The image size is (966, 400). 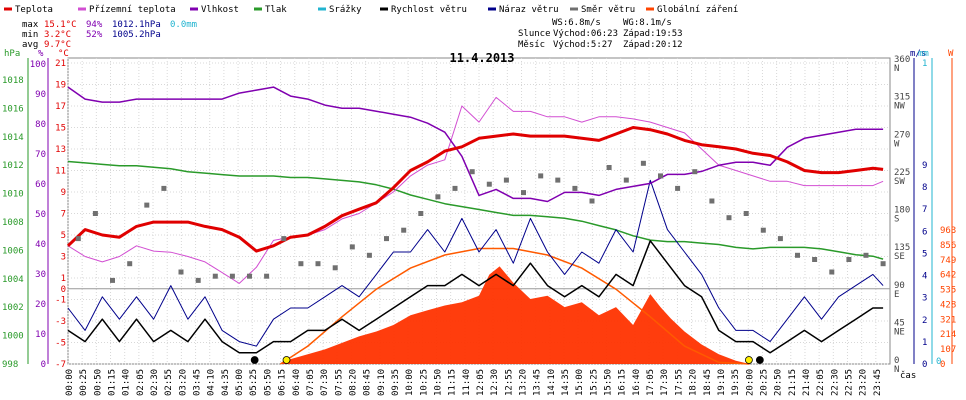 What do you see at coordinates (98, 382) in the screenshot?
I see `x-tick-label: 00:50` at bounding box center [98, 382].